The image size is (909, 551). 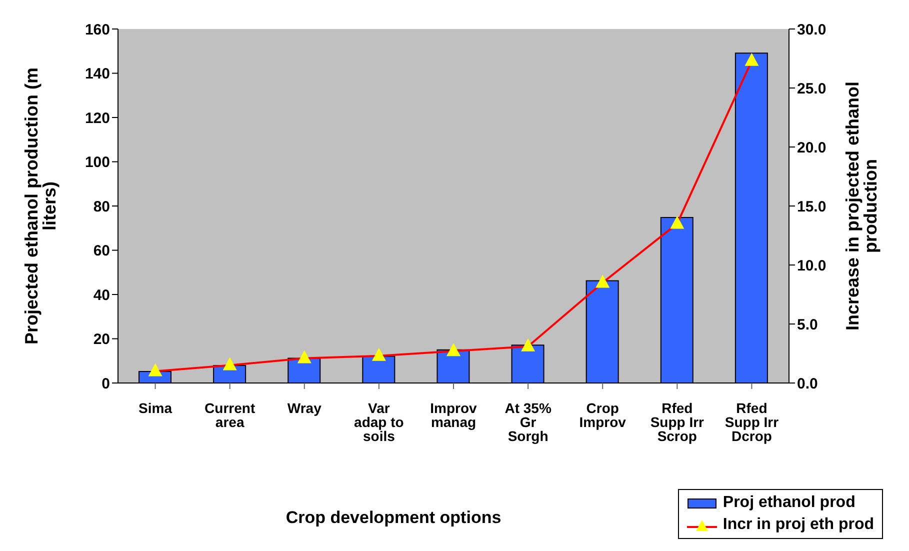 I want to click on x-tick-label: Rfed Supp Irr Scrop, so click(x=677, y=422).